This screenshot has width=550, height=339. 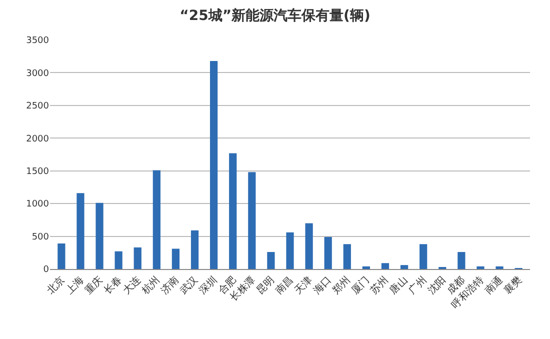 I want to click on y-tick-label: 3500, so click(x=38, y=41).